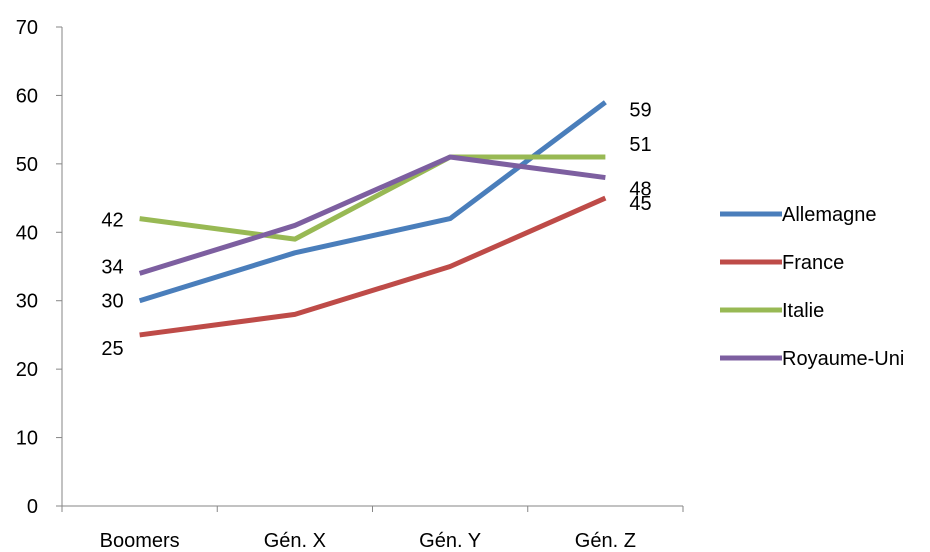 This screenshot has width=930, height=552. Describe the element at coordinates (640, 204) in the screenshot. I see `data-label-france: 45` at that location.